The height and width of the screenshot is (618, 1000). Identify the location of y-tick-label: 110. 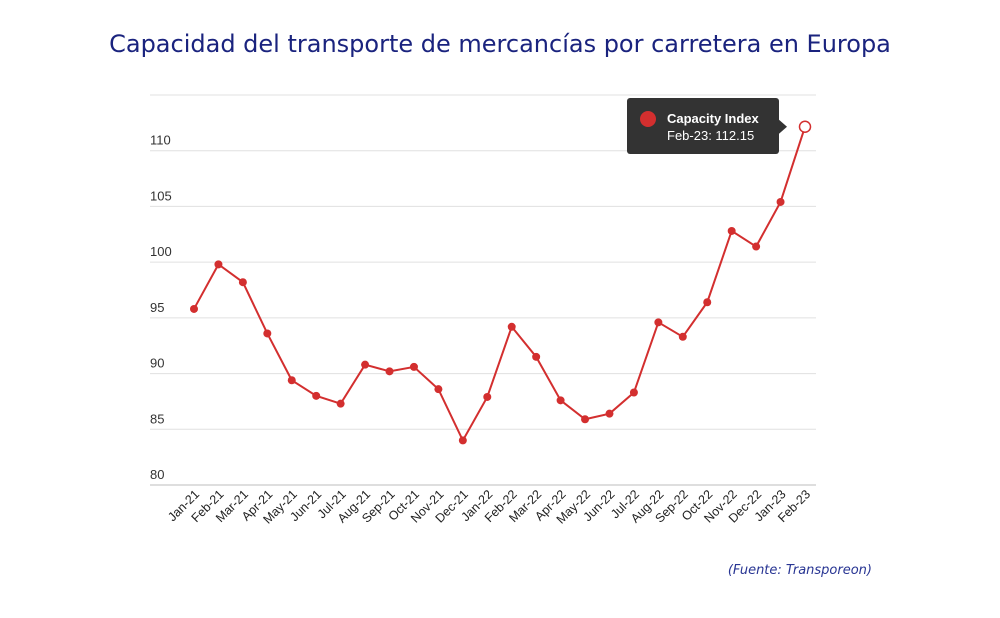
(160, 140).